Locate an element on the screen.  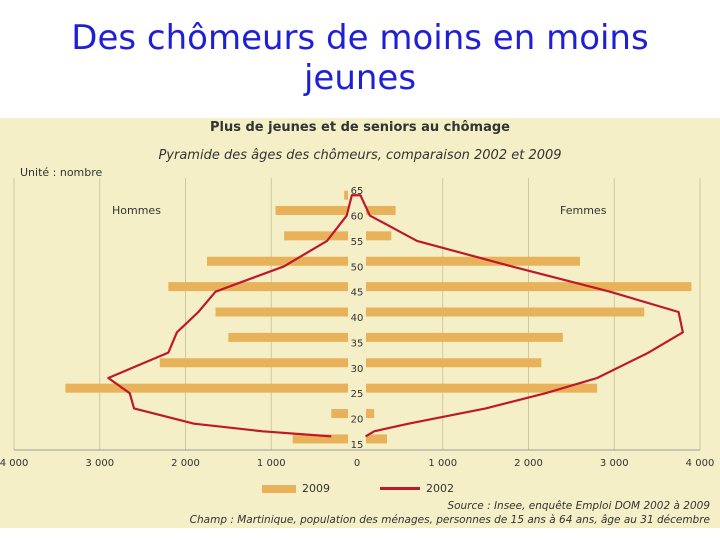
y-tick-label-9: 20 is located at coordinates (357, 420).